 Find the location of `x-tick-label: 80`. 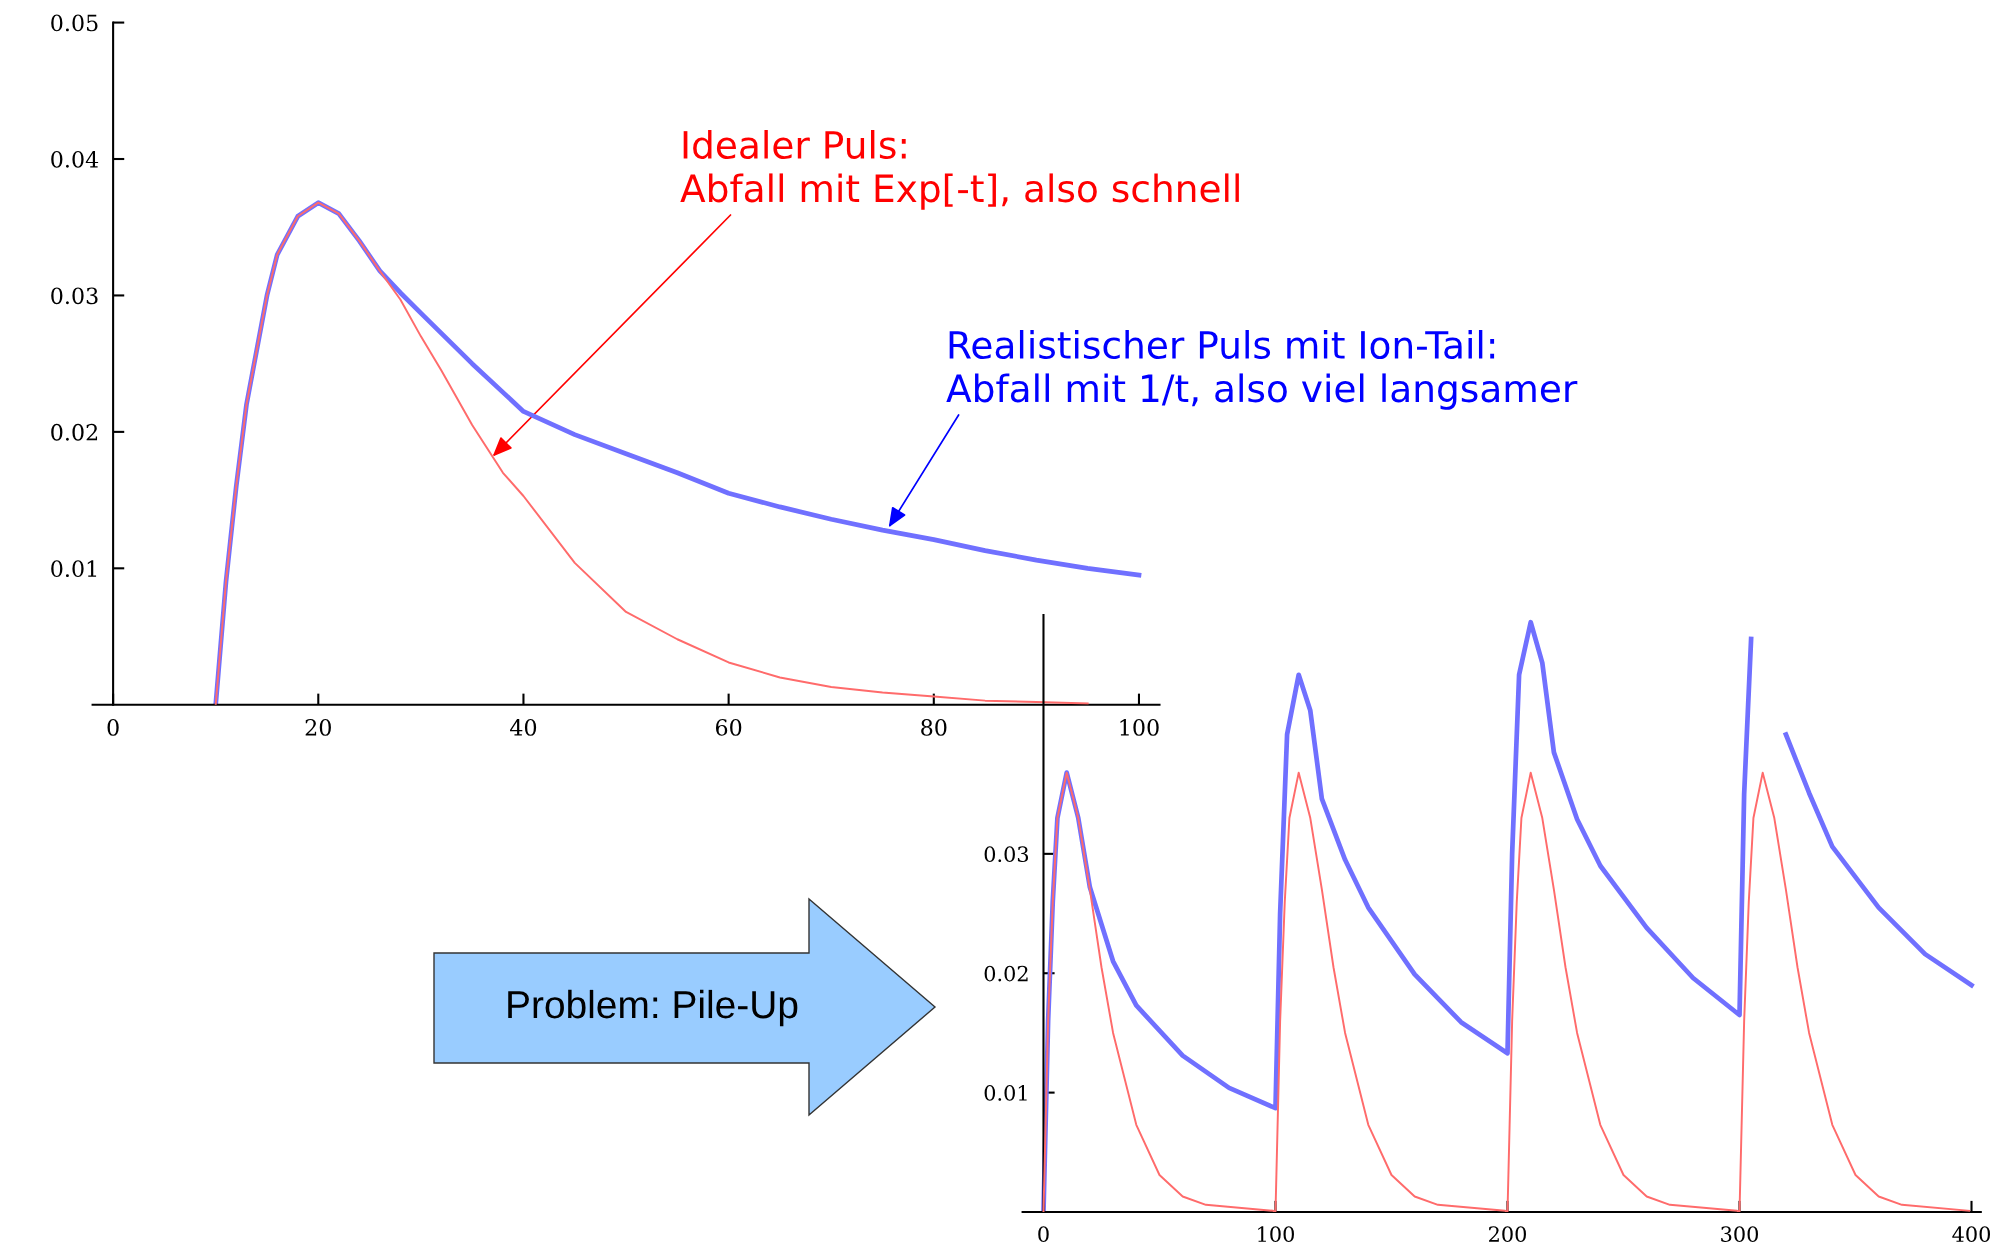

x-tick-label: 80 is located at coordinates (934, 727).